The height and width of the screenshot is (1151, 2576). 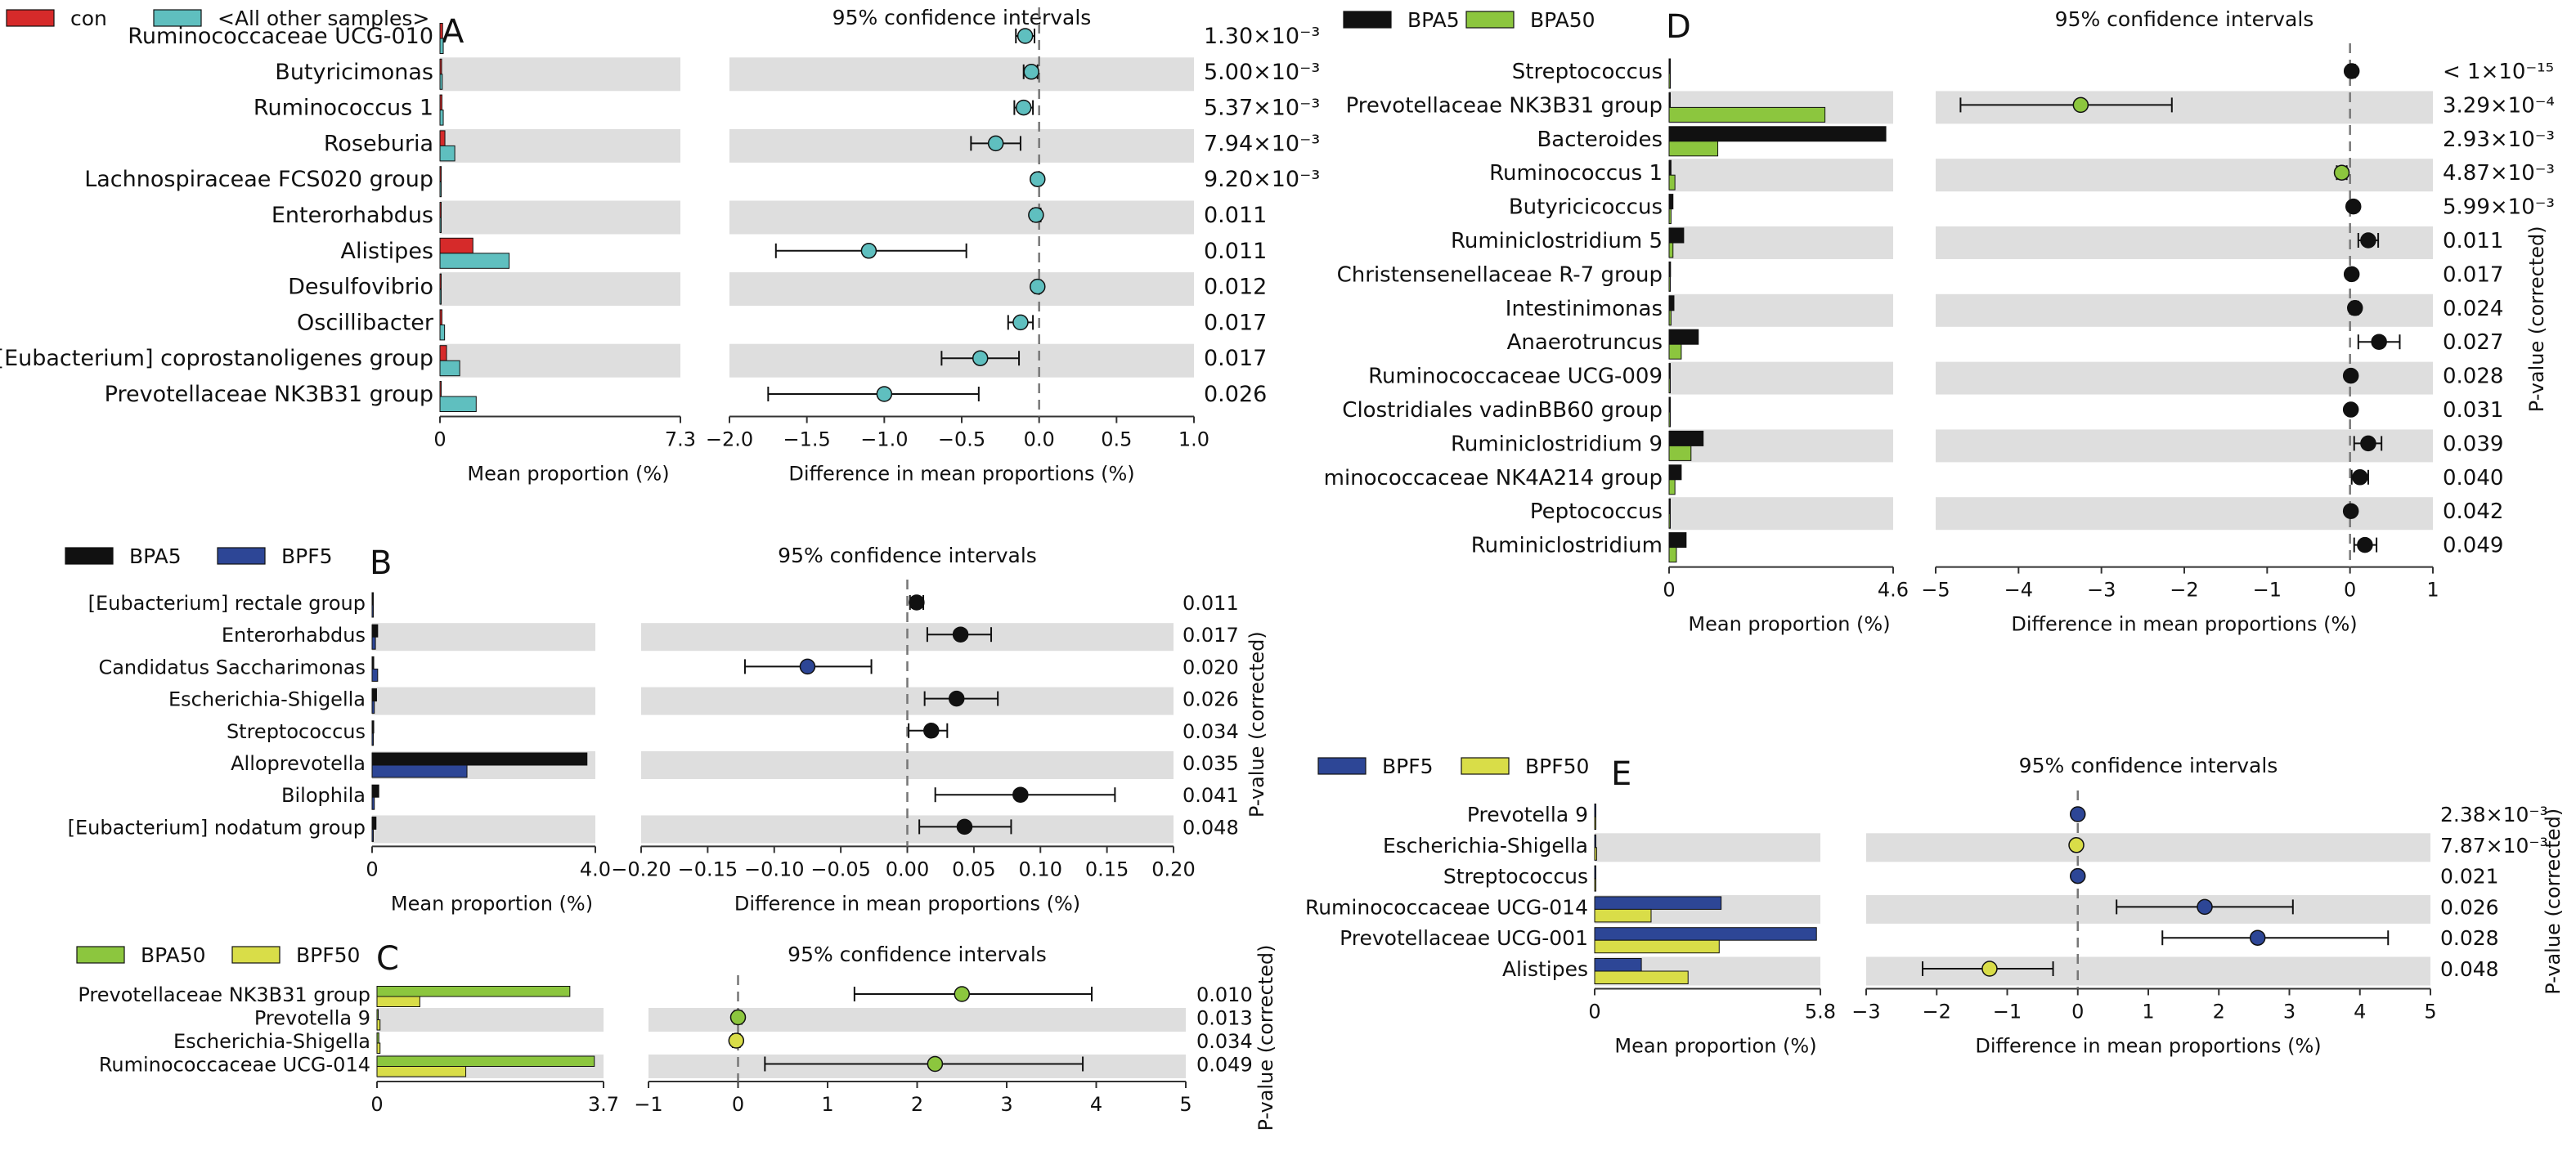 I want to click on row-label: Prevotella 9, so click(x=1528, y=814).